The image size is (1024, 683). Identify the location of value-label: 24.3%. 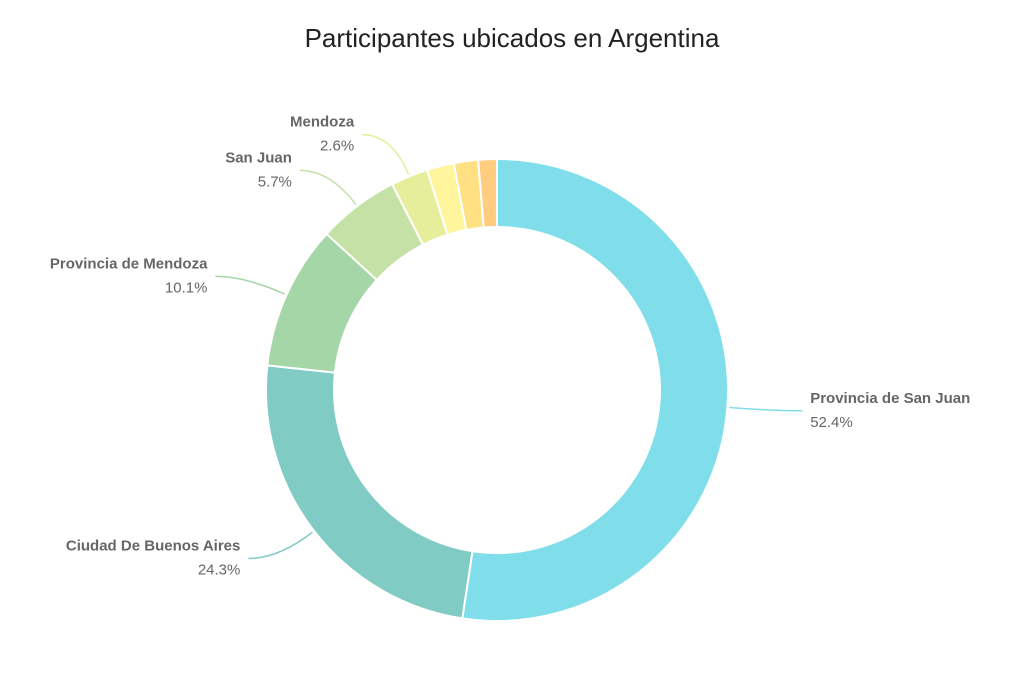
(219, 569).